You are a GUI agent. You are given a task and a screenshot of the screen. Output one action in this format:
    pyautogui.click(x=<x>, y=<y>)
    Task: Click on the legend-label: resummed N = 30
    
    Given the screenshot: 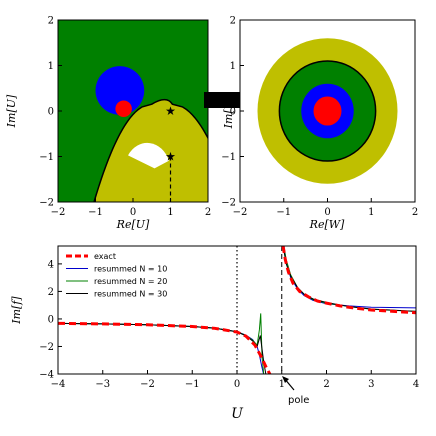 What is the action you would take?
    pyautogui.click(x=130, y=294)
    